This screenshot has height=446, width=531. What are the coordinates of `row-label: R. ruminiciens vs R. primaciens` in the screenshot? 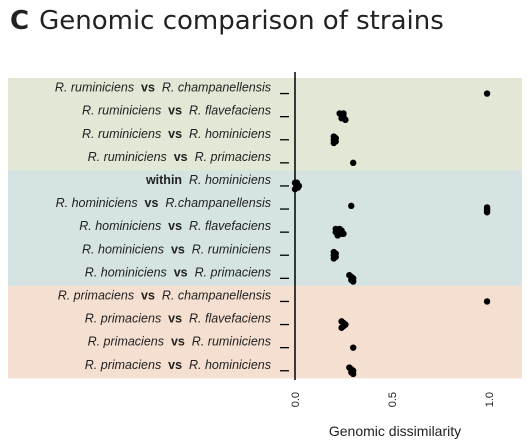 It's located at (179, 157).